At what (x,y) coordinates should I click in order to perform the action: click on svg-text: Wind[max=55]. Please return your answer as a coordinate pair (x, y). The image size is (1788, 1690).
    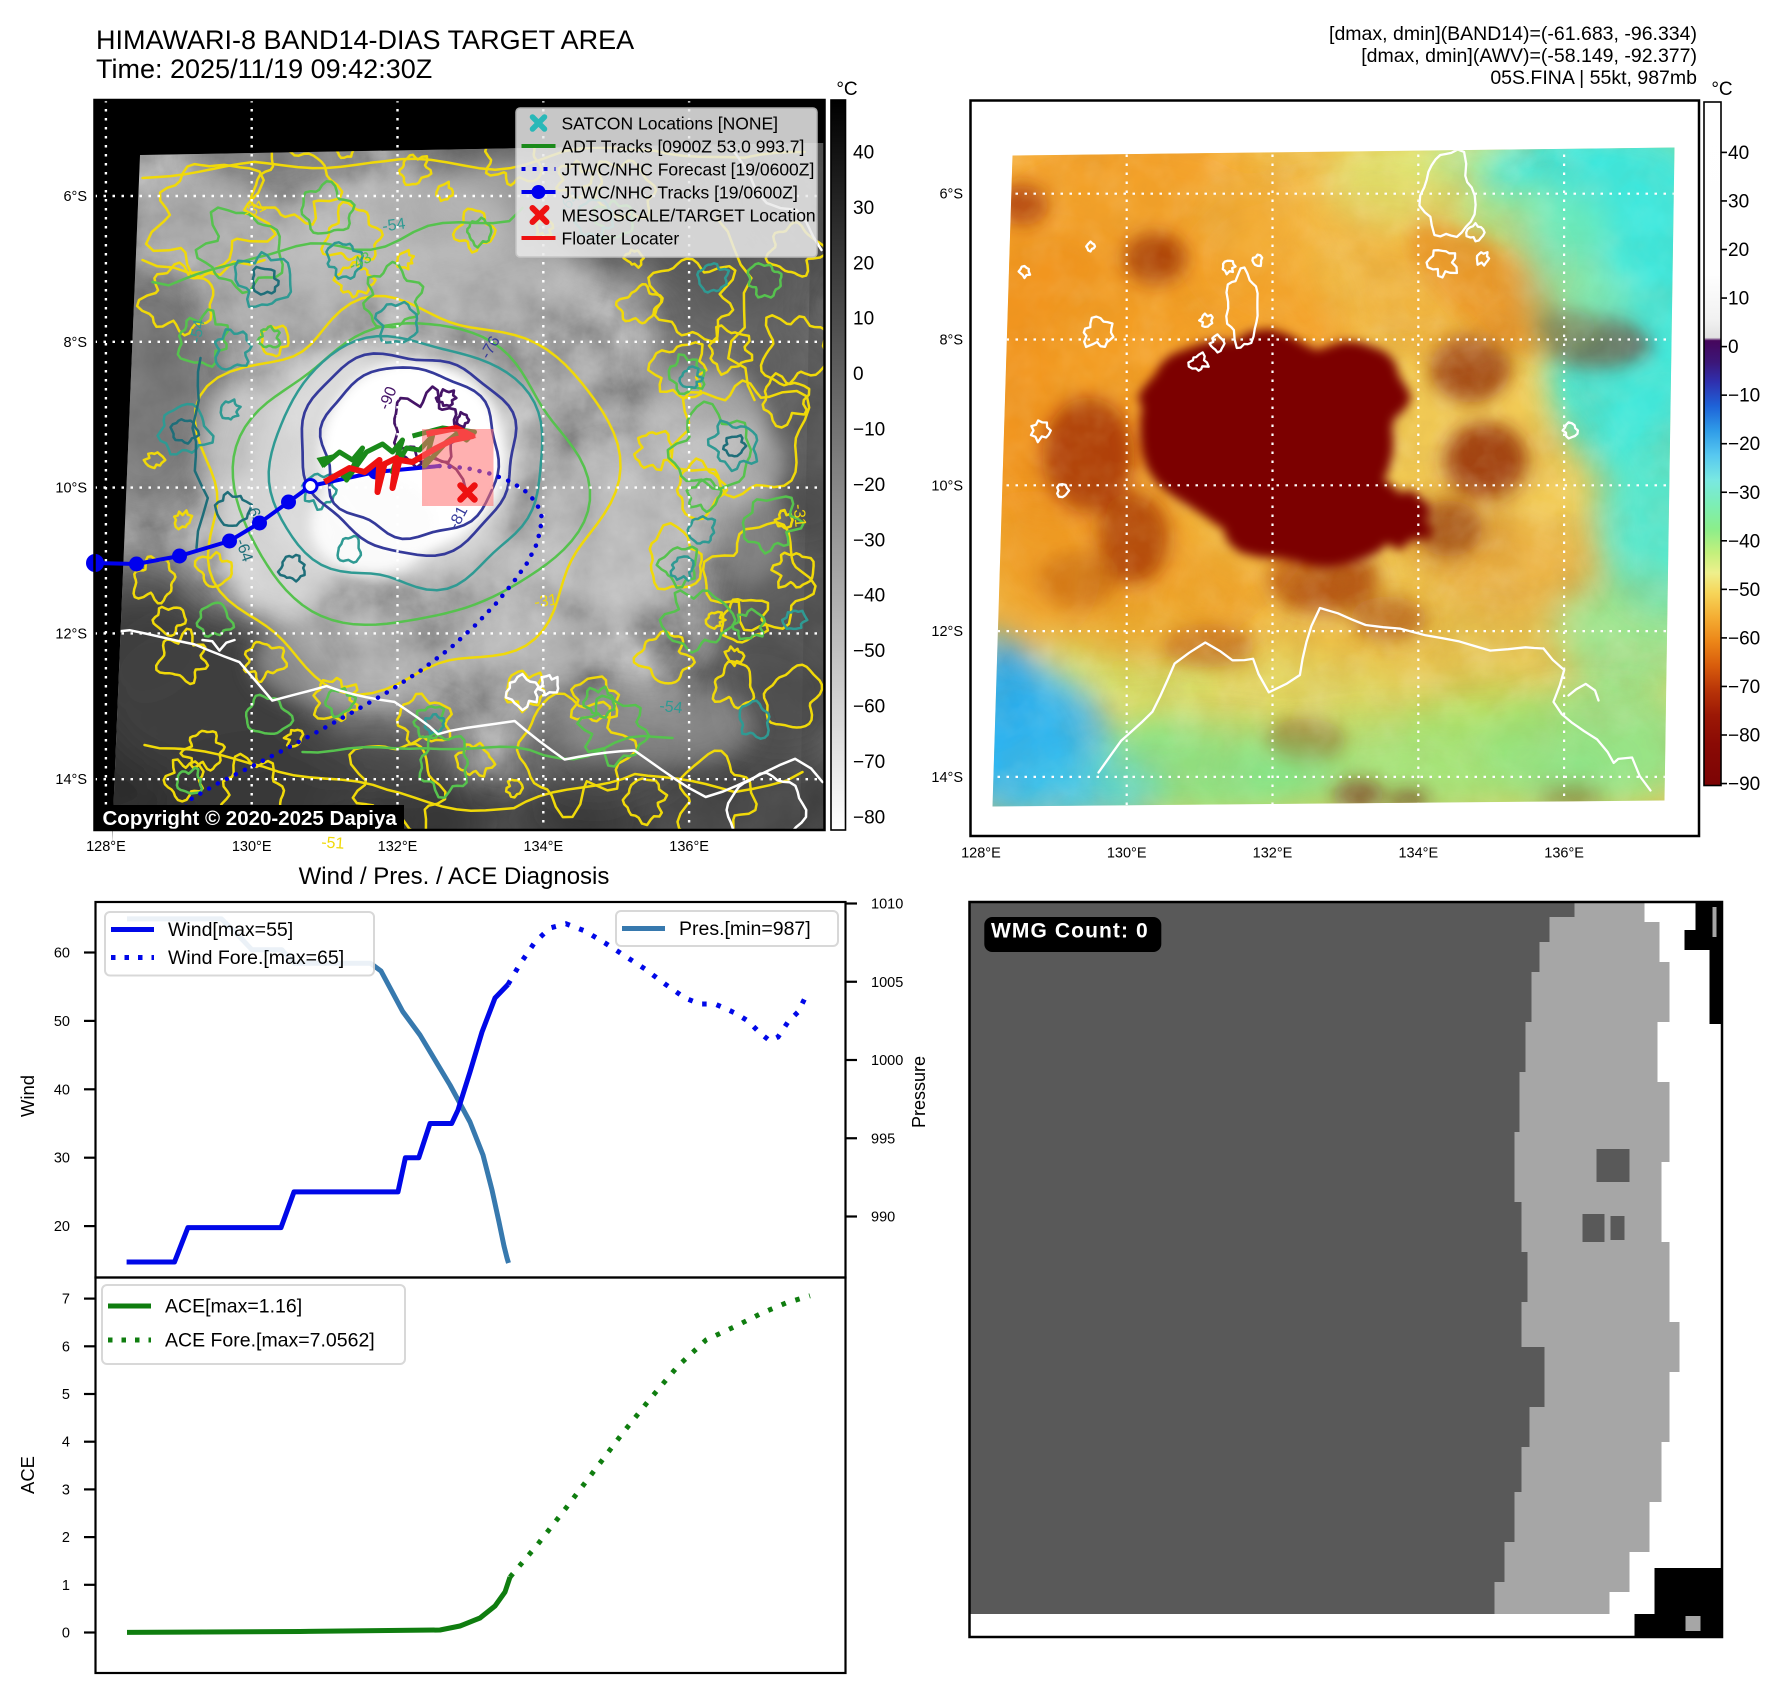
    Looking at the image, I should click on (230, 930).